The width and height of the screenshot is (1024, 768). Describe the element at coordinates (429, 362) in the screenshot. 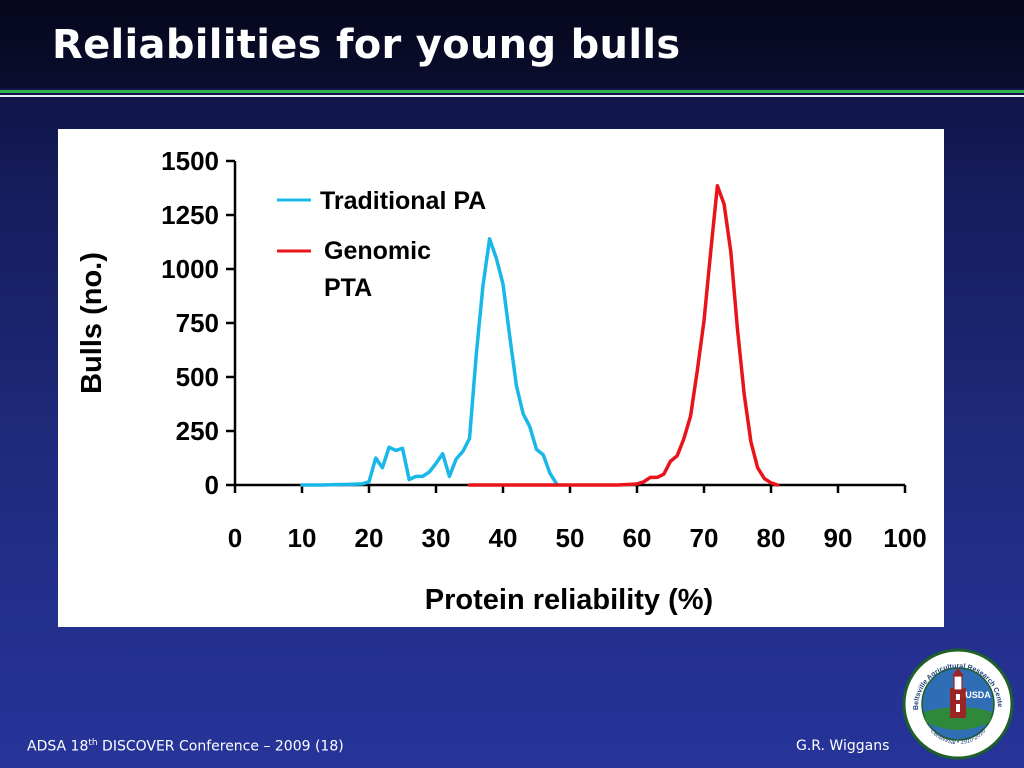

I see `series-line-traditional-pa` at that location.